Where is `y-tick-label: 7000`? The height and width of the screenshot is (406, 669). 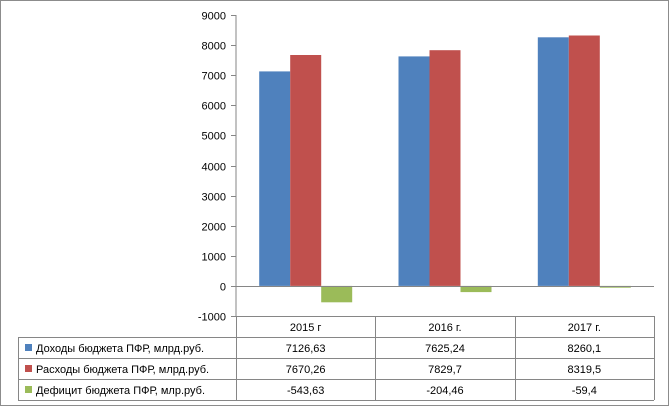
y-tick-label: 7000 is located at coordinates (214, 77).